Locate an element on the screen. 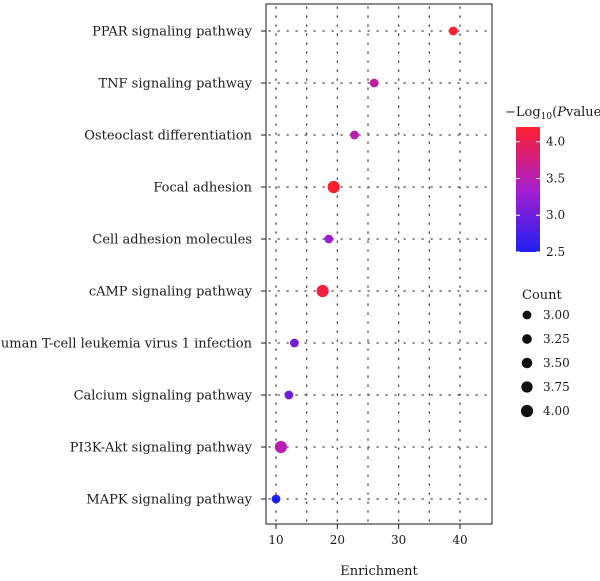  color-legend-title: −Log10(Pvalue) is located at coordinates (552, 113).